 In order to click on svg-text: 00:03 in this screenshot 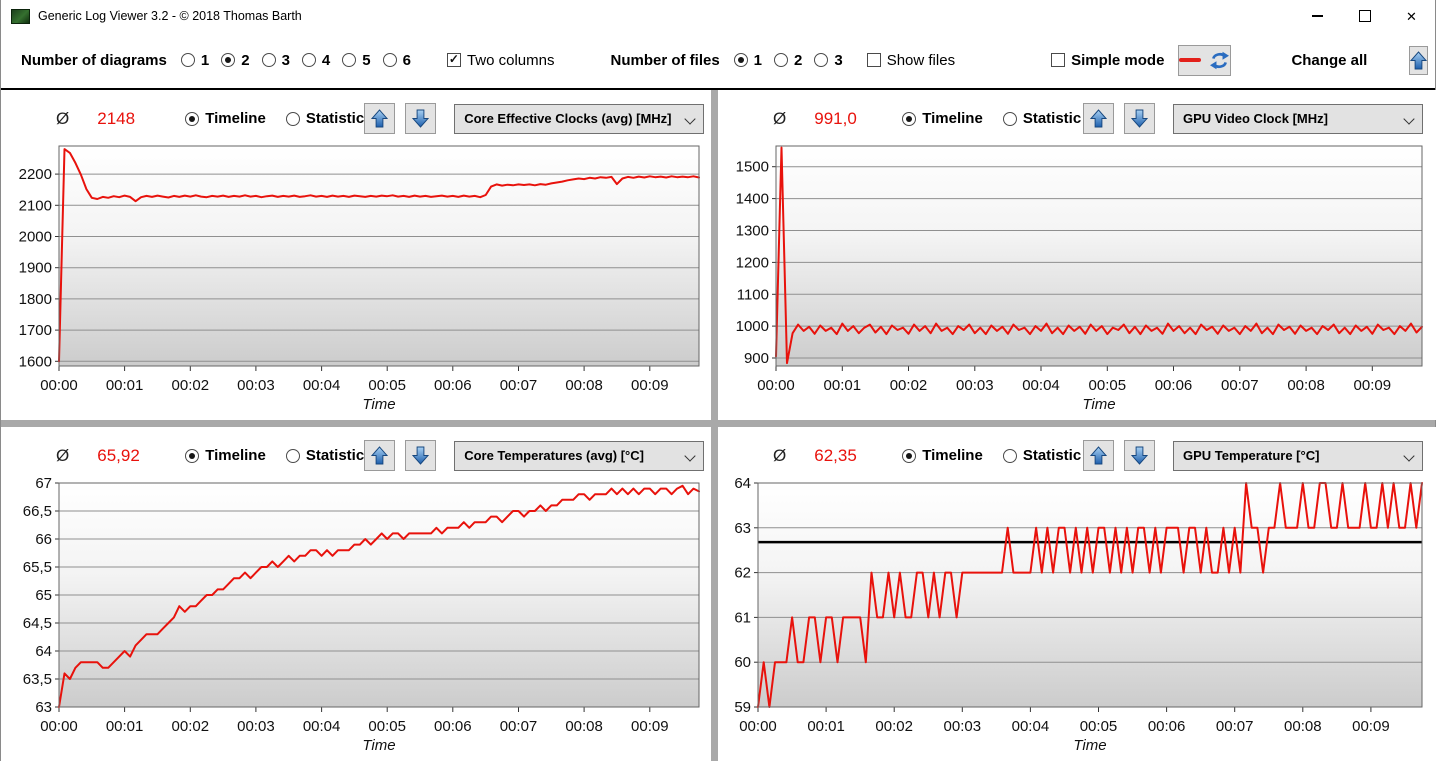, I will do `click(256, 726)`.